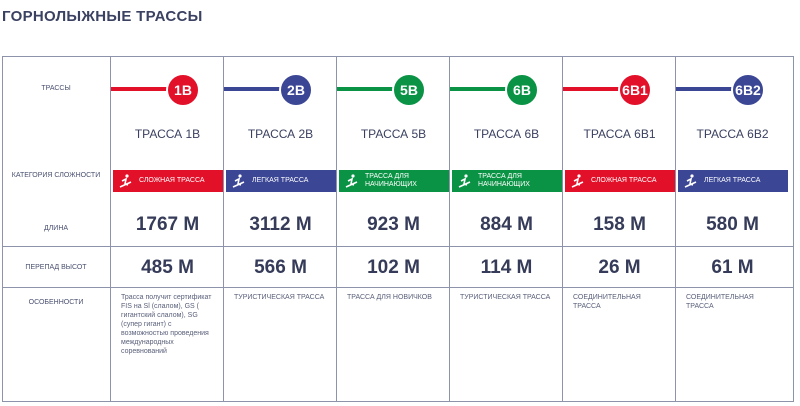 This screenshot has height=406, width=800. What do you see at coordinates (56, 88) in the screenshot?
I see `row-label-routes: ТРАССЫ` at bounding box center [56, 88].